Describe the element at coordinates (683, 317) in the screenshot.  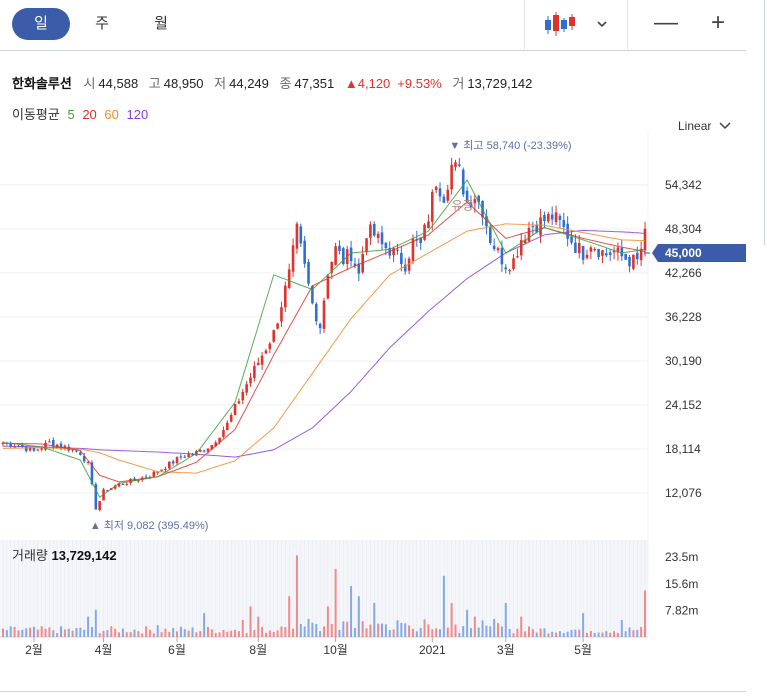
I see `price-tick-label: 36,228` at that location.